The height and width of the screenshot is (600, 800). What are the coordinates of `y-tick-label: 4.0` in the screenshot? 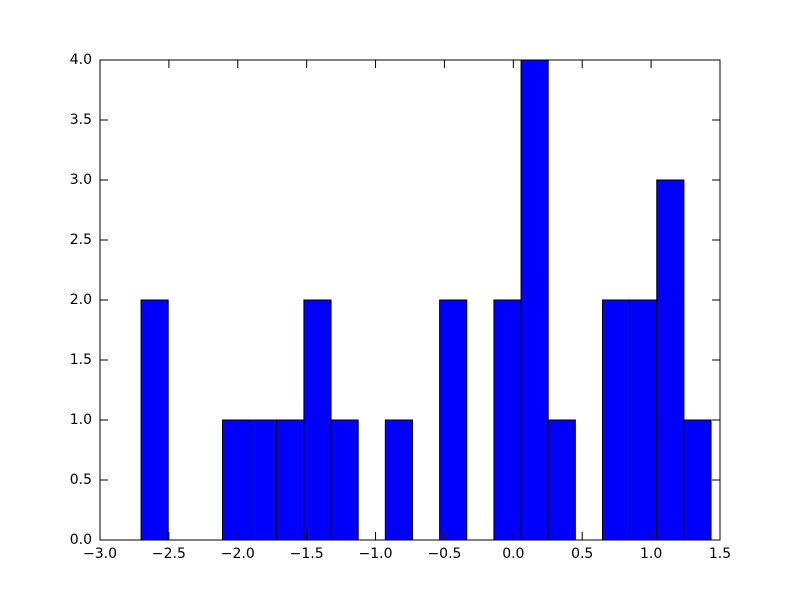 It's located at (81, 60).